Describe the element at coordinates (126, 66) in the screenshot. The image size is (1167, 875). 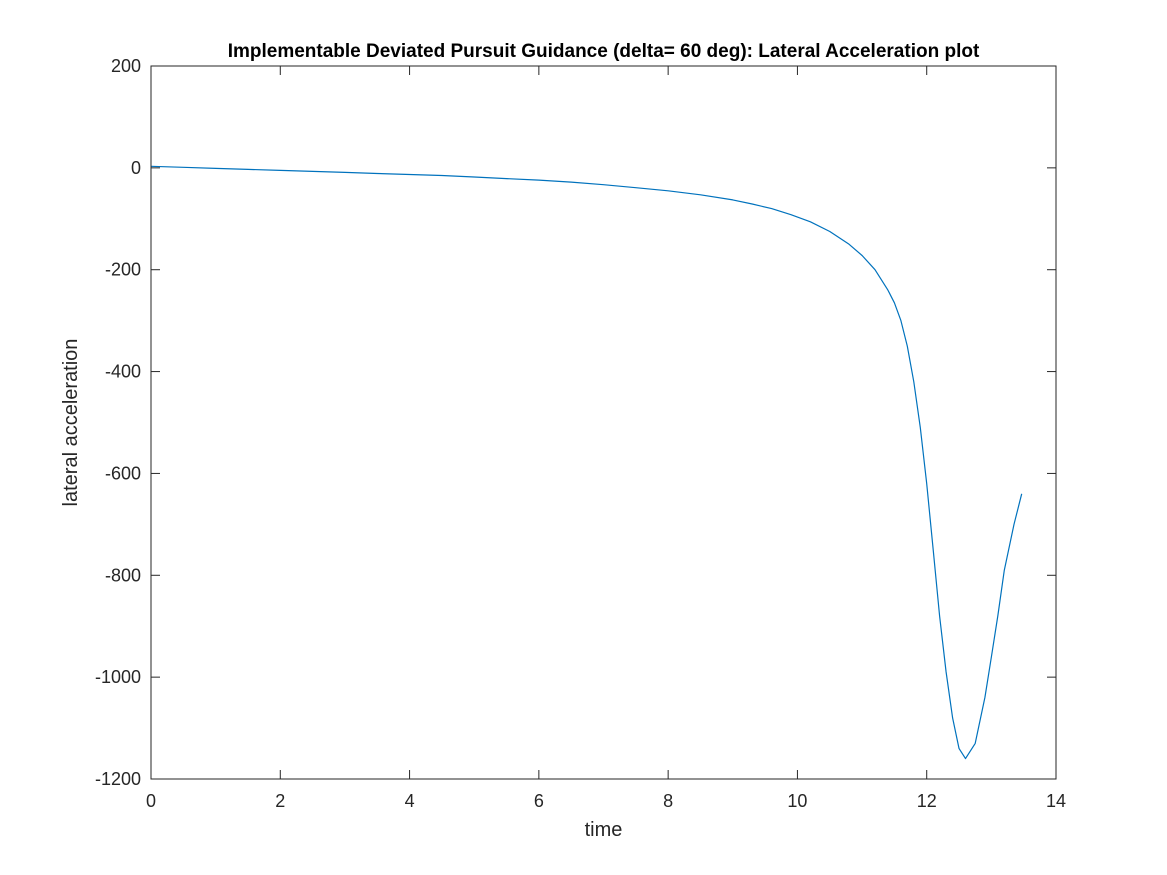
I see `y-tick-label: 200` at that location.